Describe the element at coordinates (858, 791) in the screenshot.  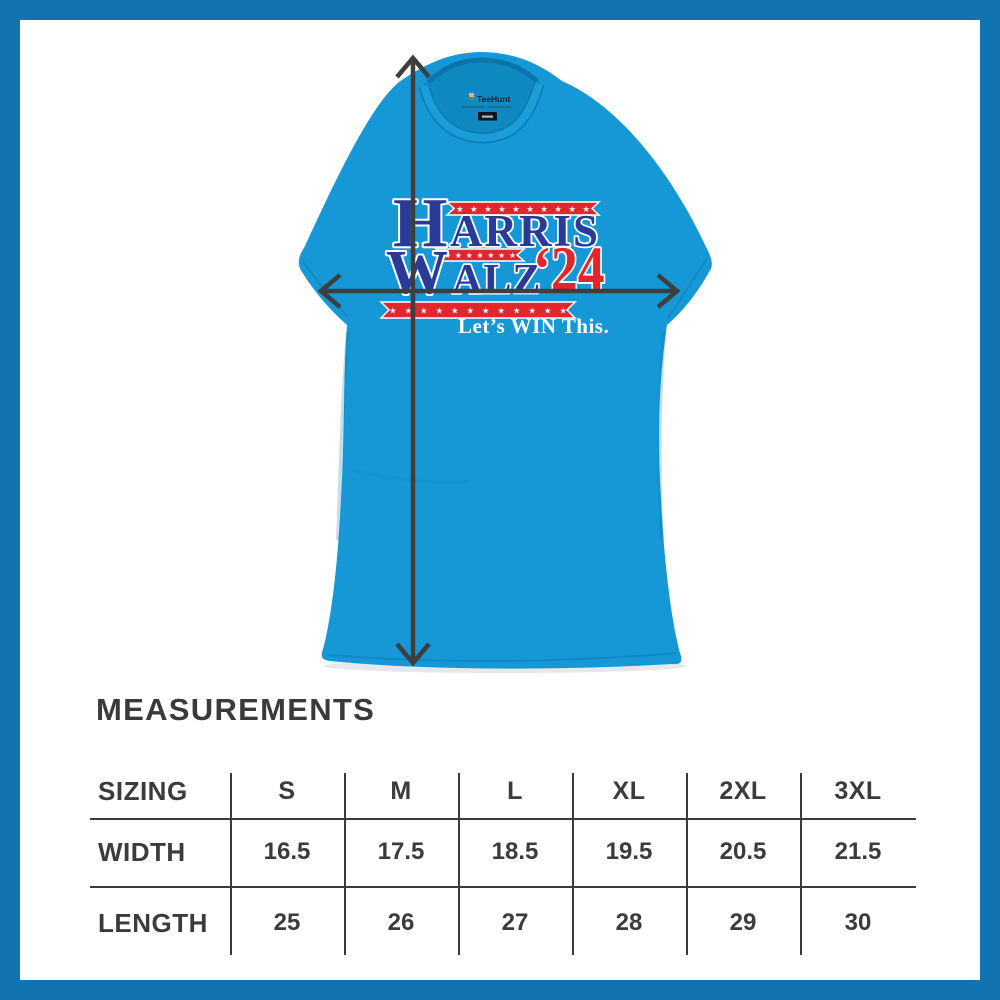
I see `table-header-3xl: 3XL` at that location.